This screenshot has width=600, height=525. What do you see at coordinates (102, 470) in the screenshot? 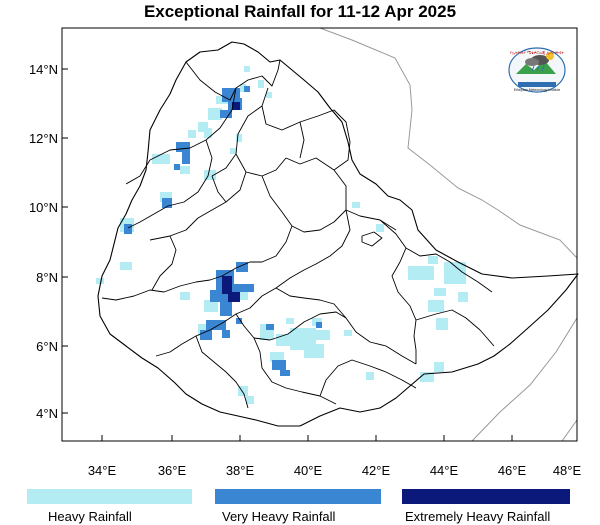
I see `lon-tick-label: 34°E` at bounding box center [102, 470].